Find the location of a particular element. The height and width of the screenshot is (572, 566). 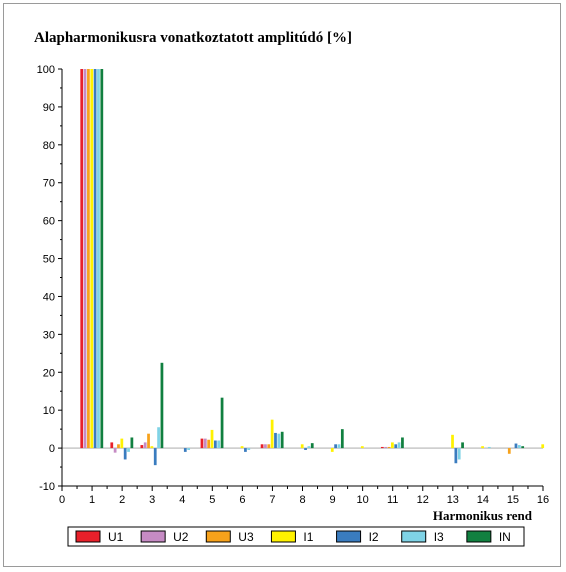

bar-i1-h8 is located at coordinates (302, 446).